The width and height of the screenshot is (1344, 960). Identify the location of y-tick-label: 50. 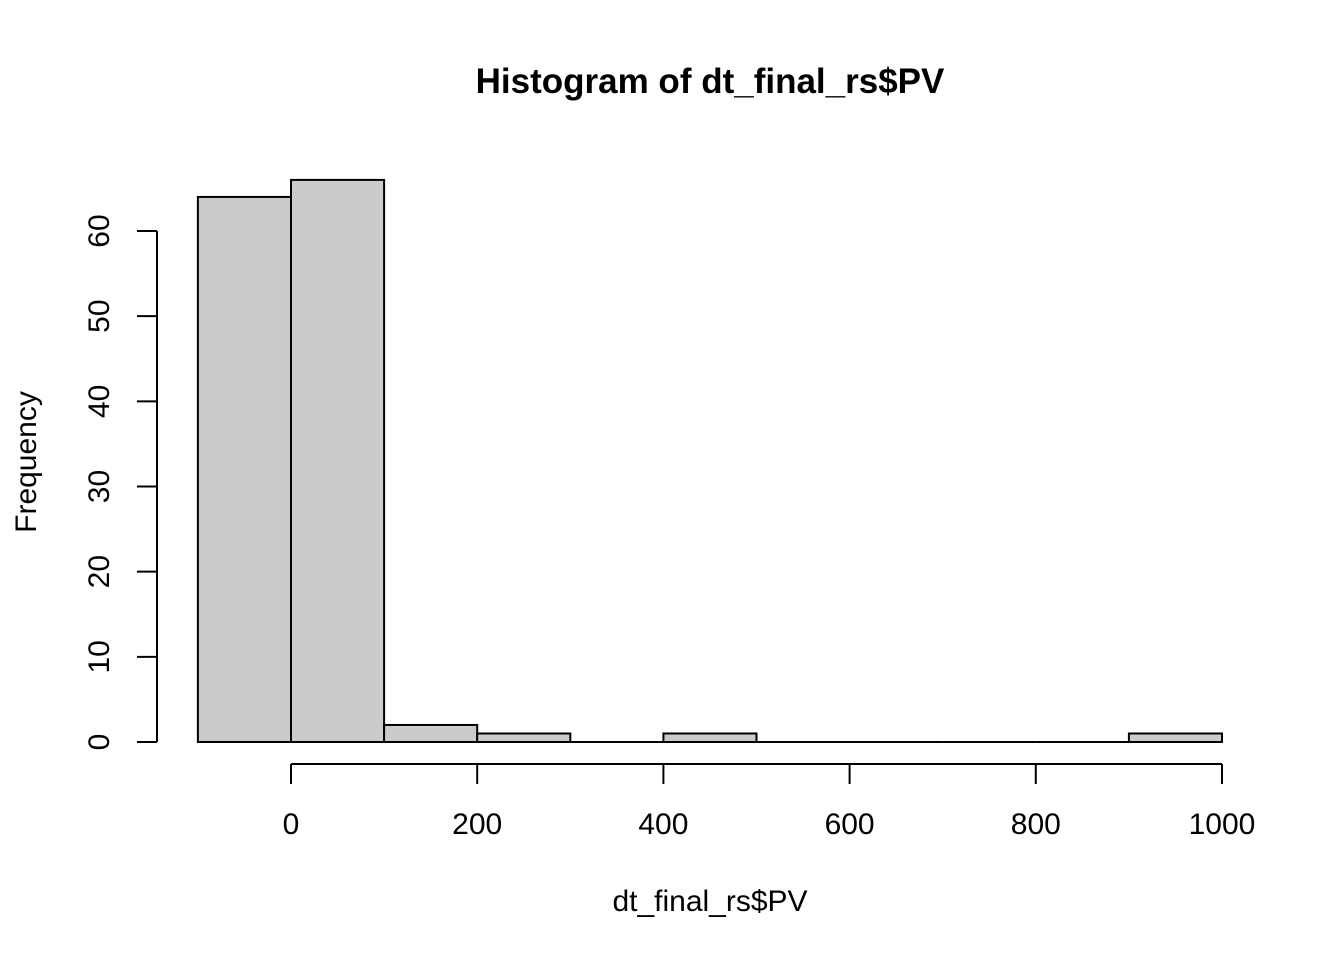
(99, 315).